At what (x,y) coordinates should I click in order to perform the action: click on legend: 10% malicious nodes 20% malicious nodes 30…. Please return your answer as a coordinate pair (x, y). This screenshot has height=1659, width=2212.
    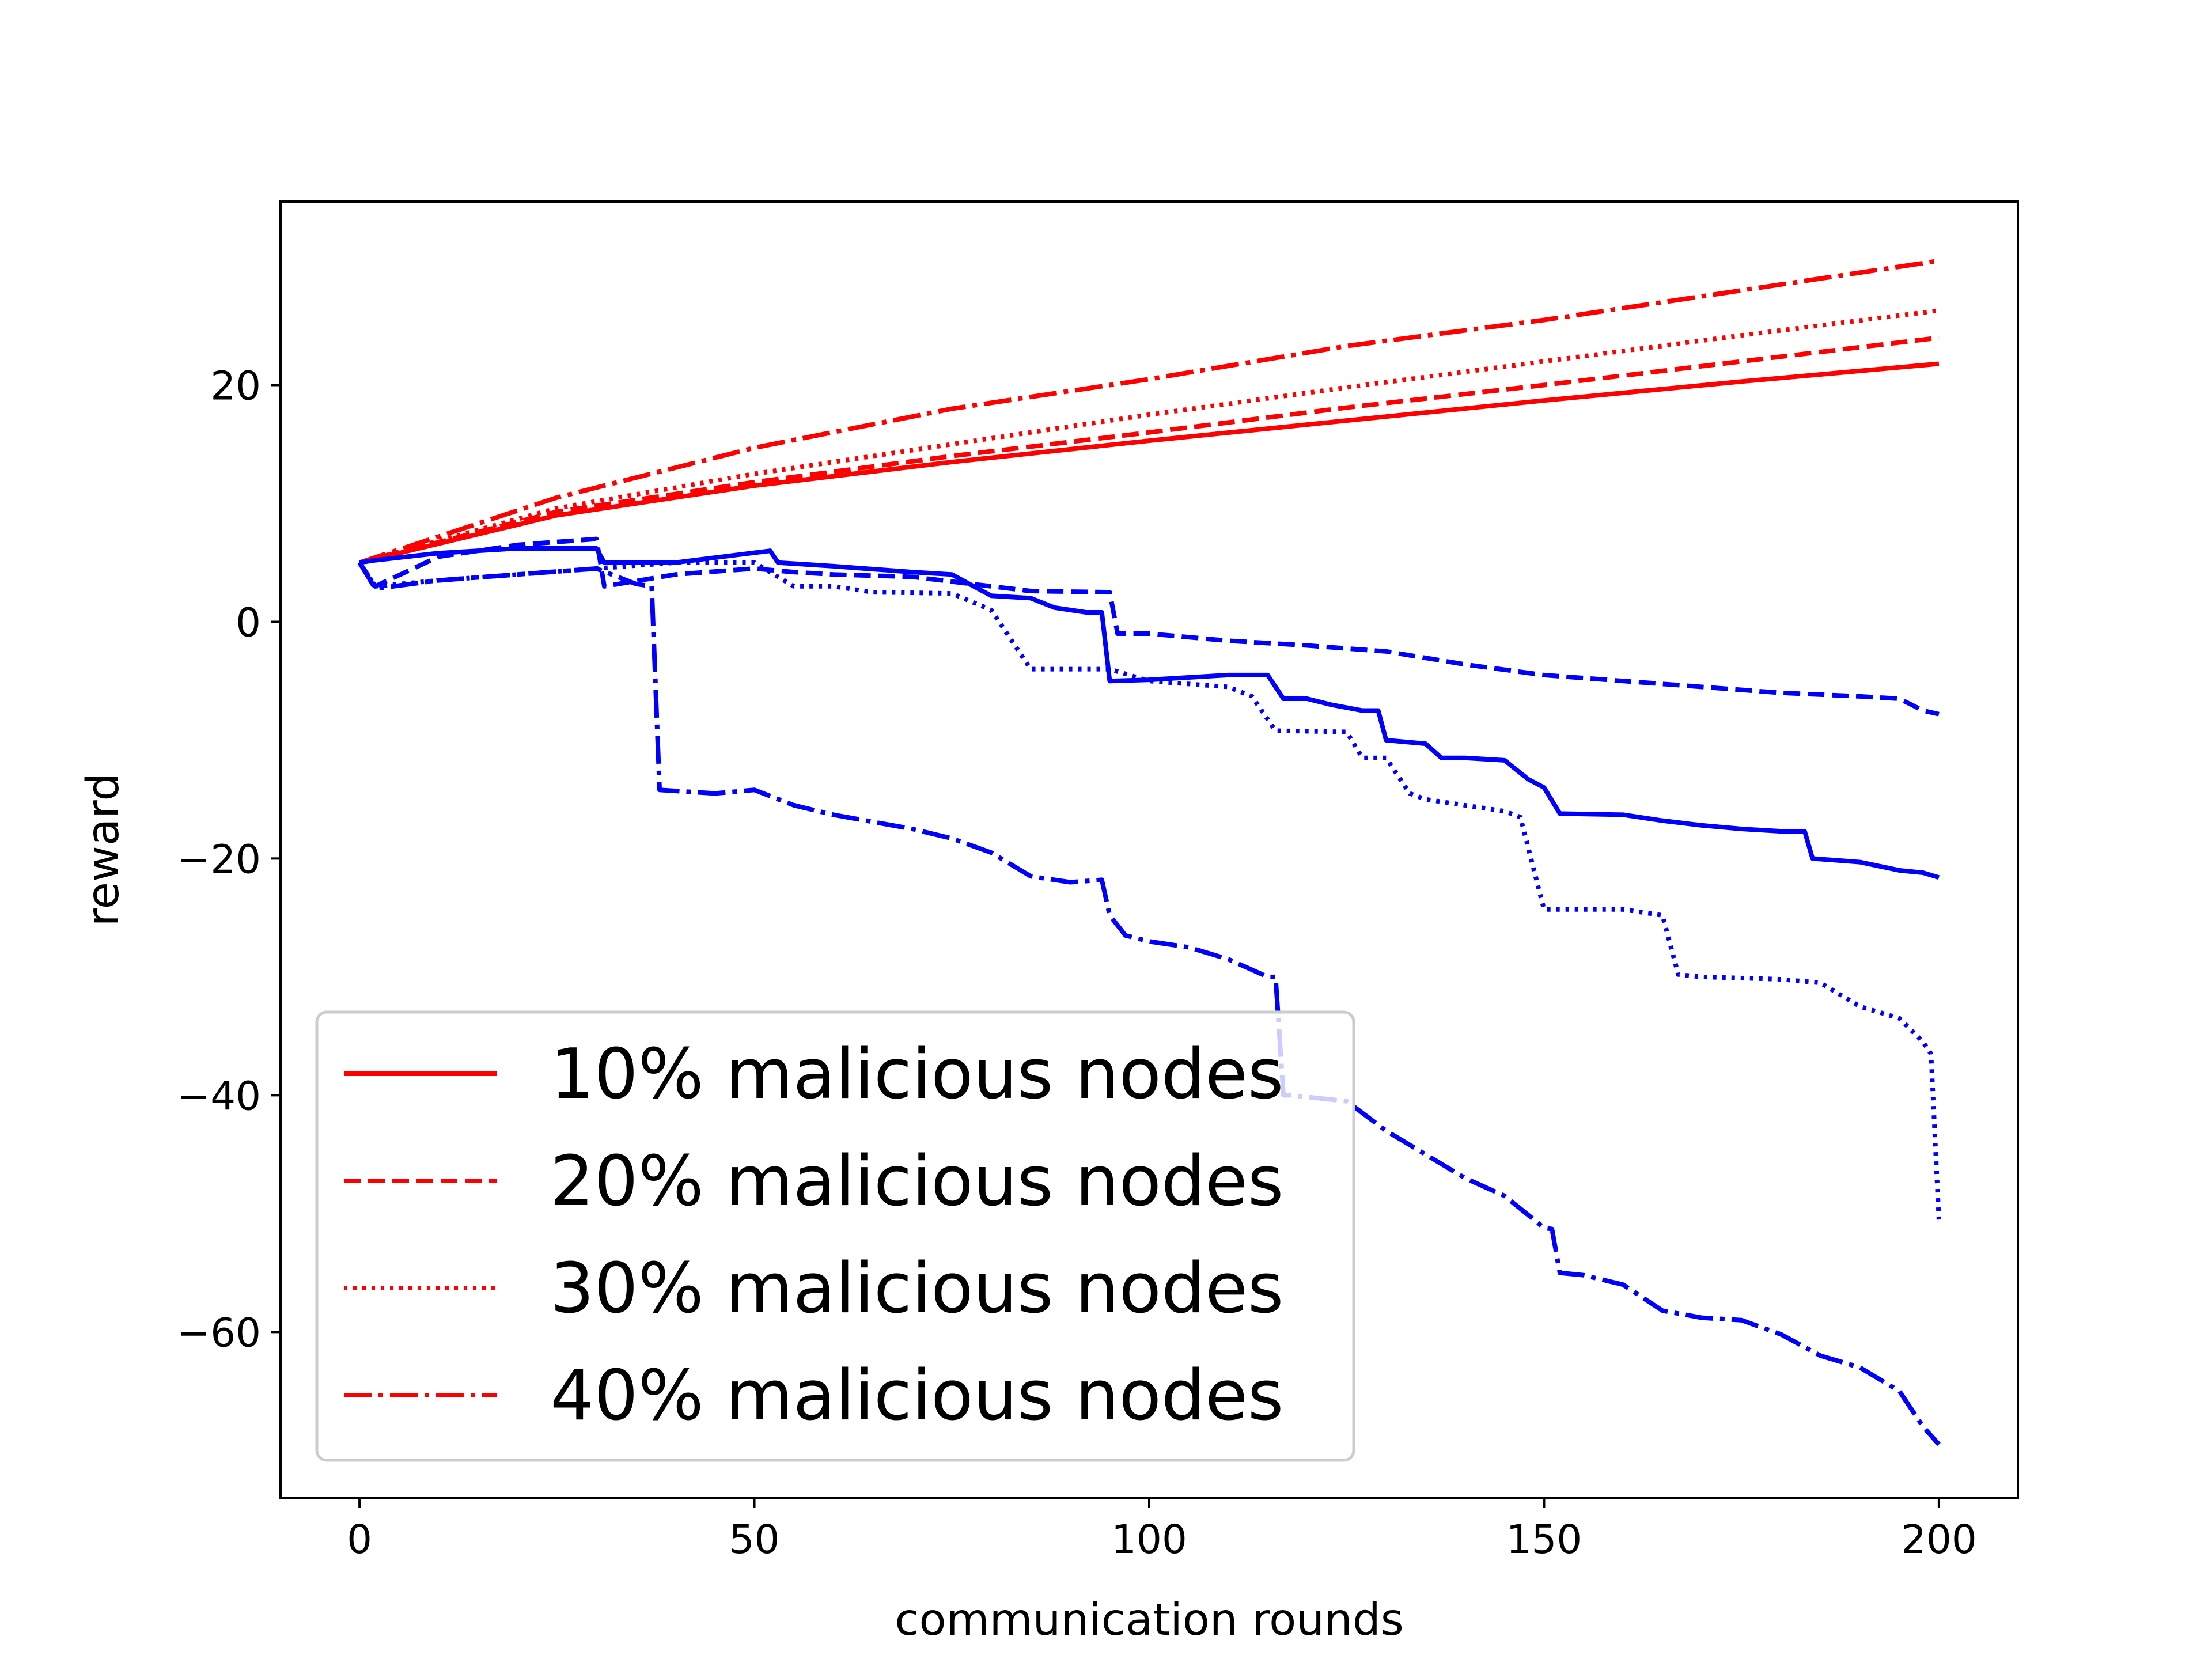
    Looking at the image, I should click on (835, 1236).